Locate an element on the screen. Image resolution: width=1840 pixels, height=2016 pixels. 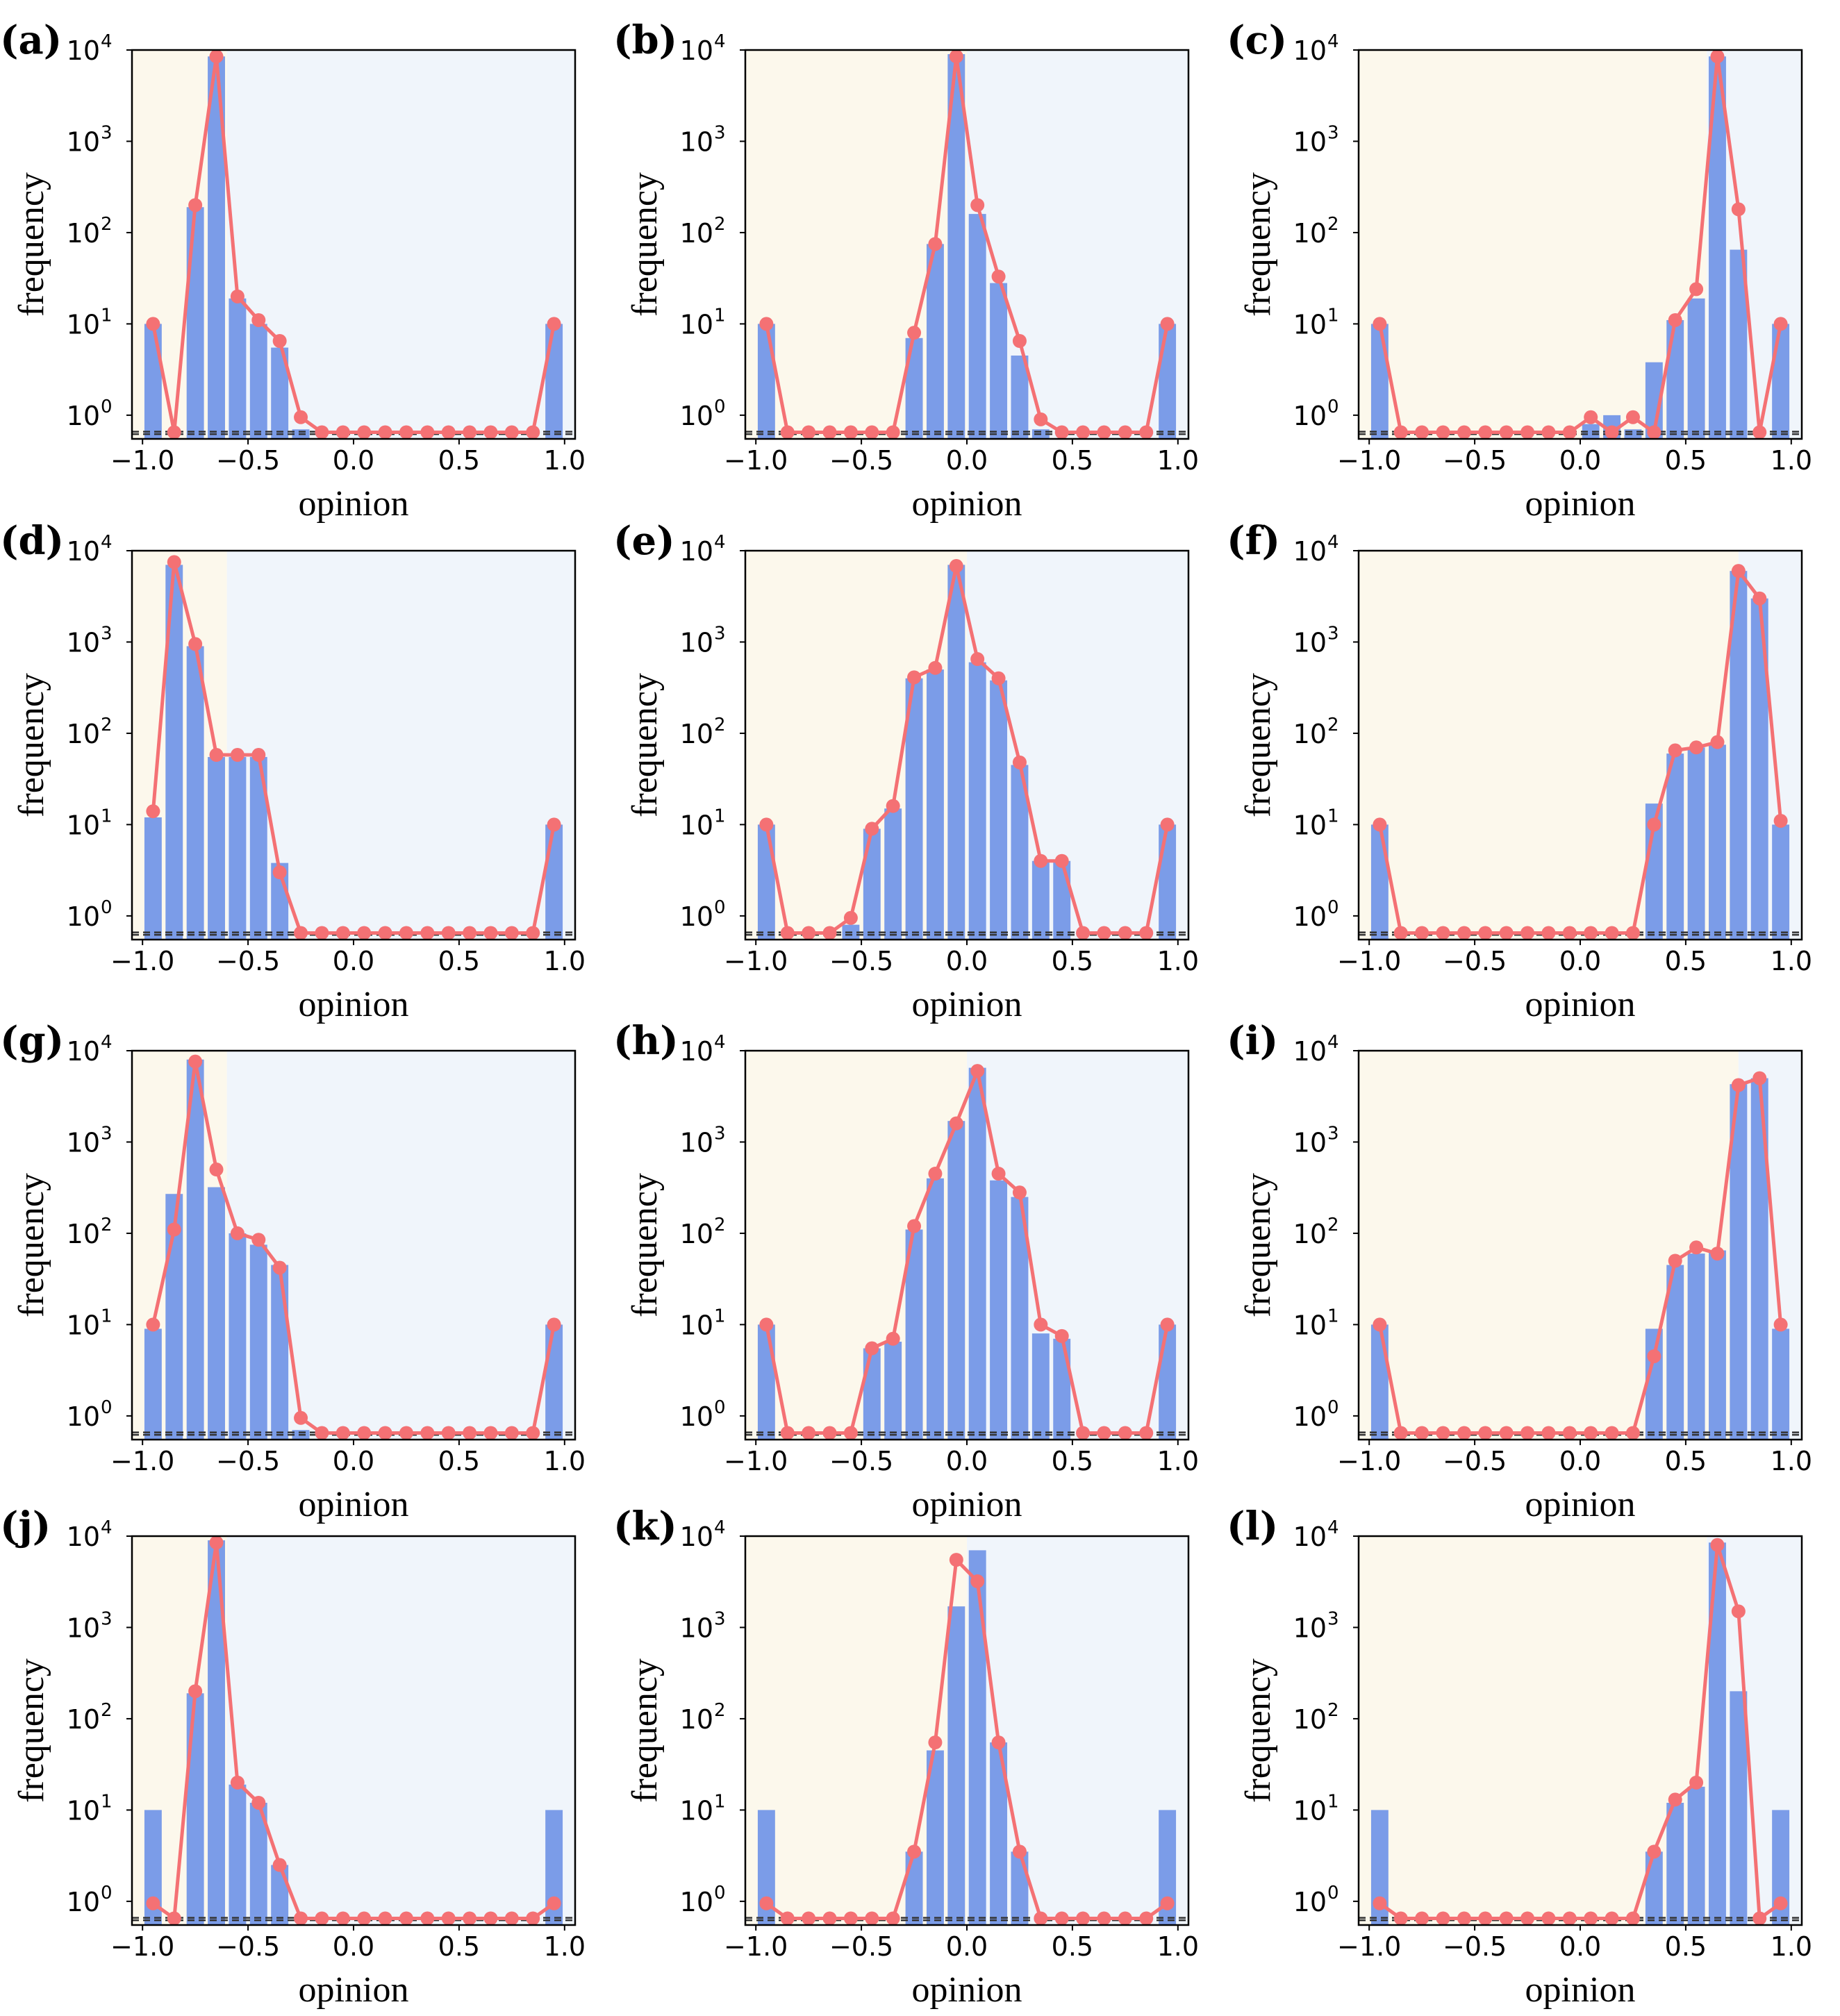
panel-letter: (f) is located at coordinates (1254, 541).